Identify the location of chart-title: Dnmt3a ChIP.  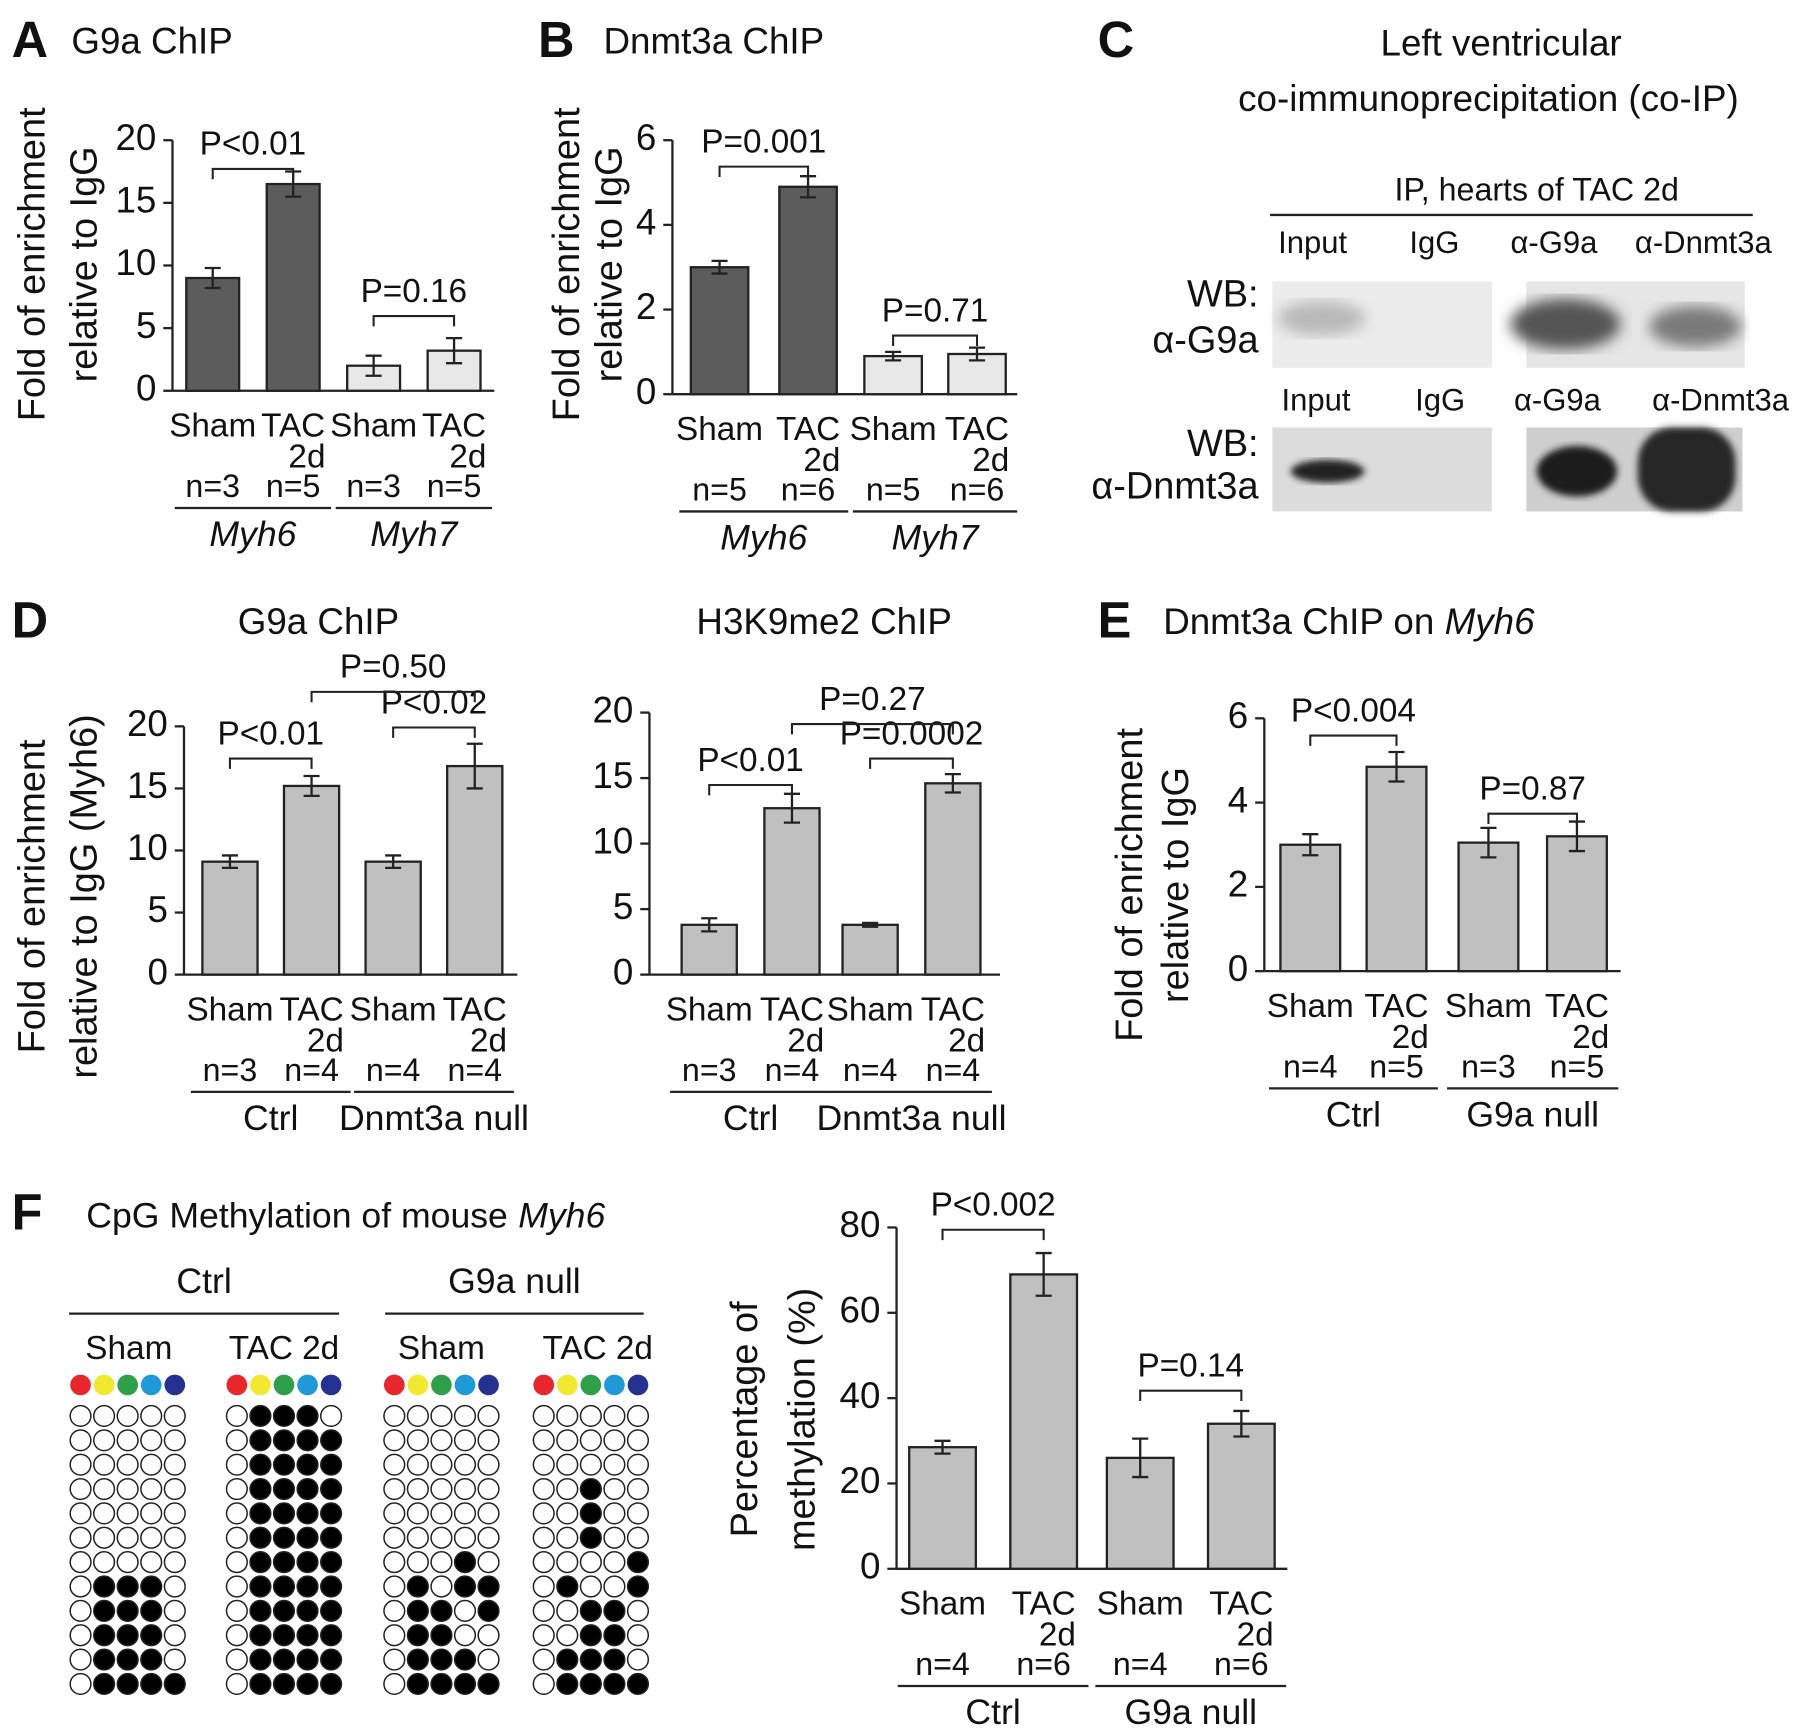
(713, 40).